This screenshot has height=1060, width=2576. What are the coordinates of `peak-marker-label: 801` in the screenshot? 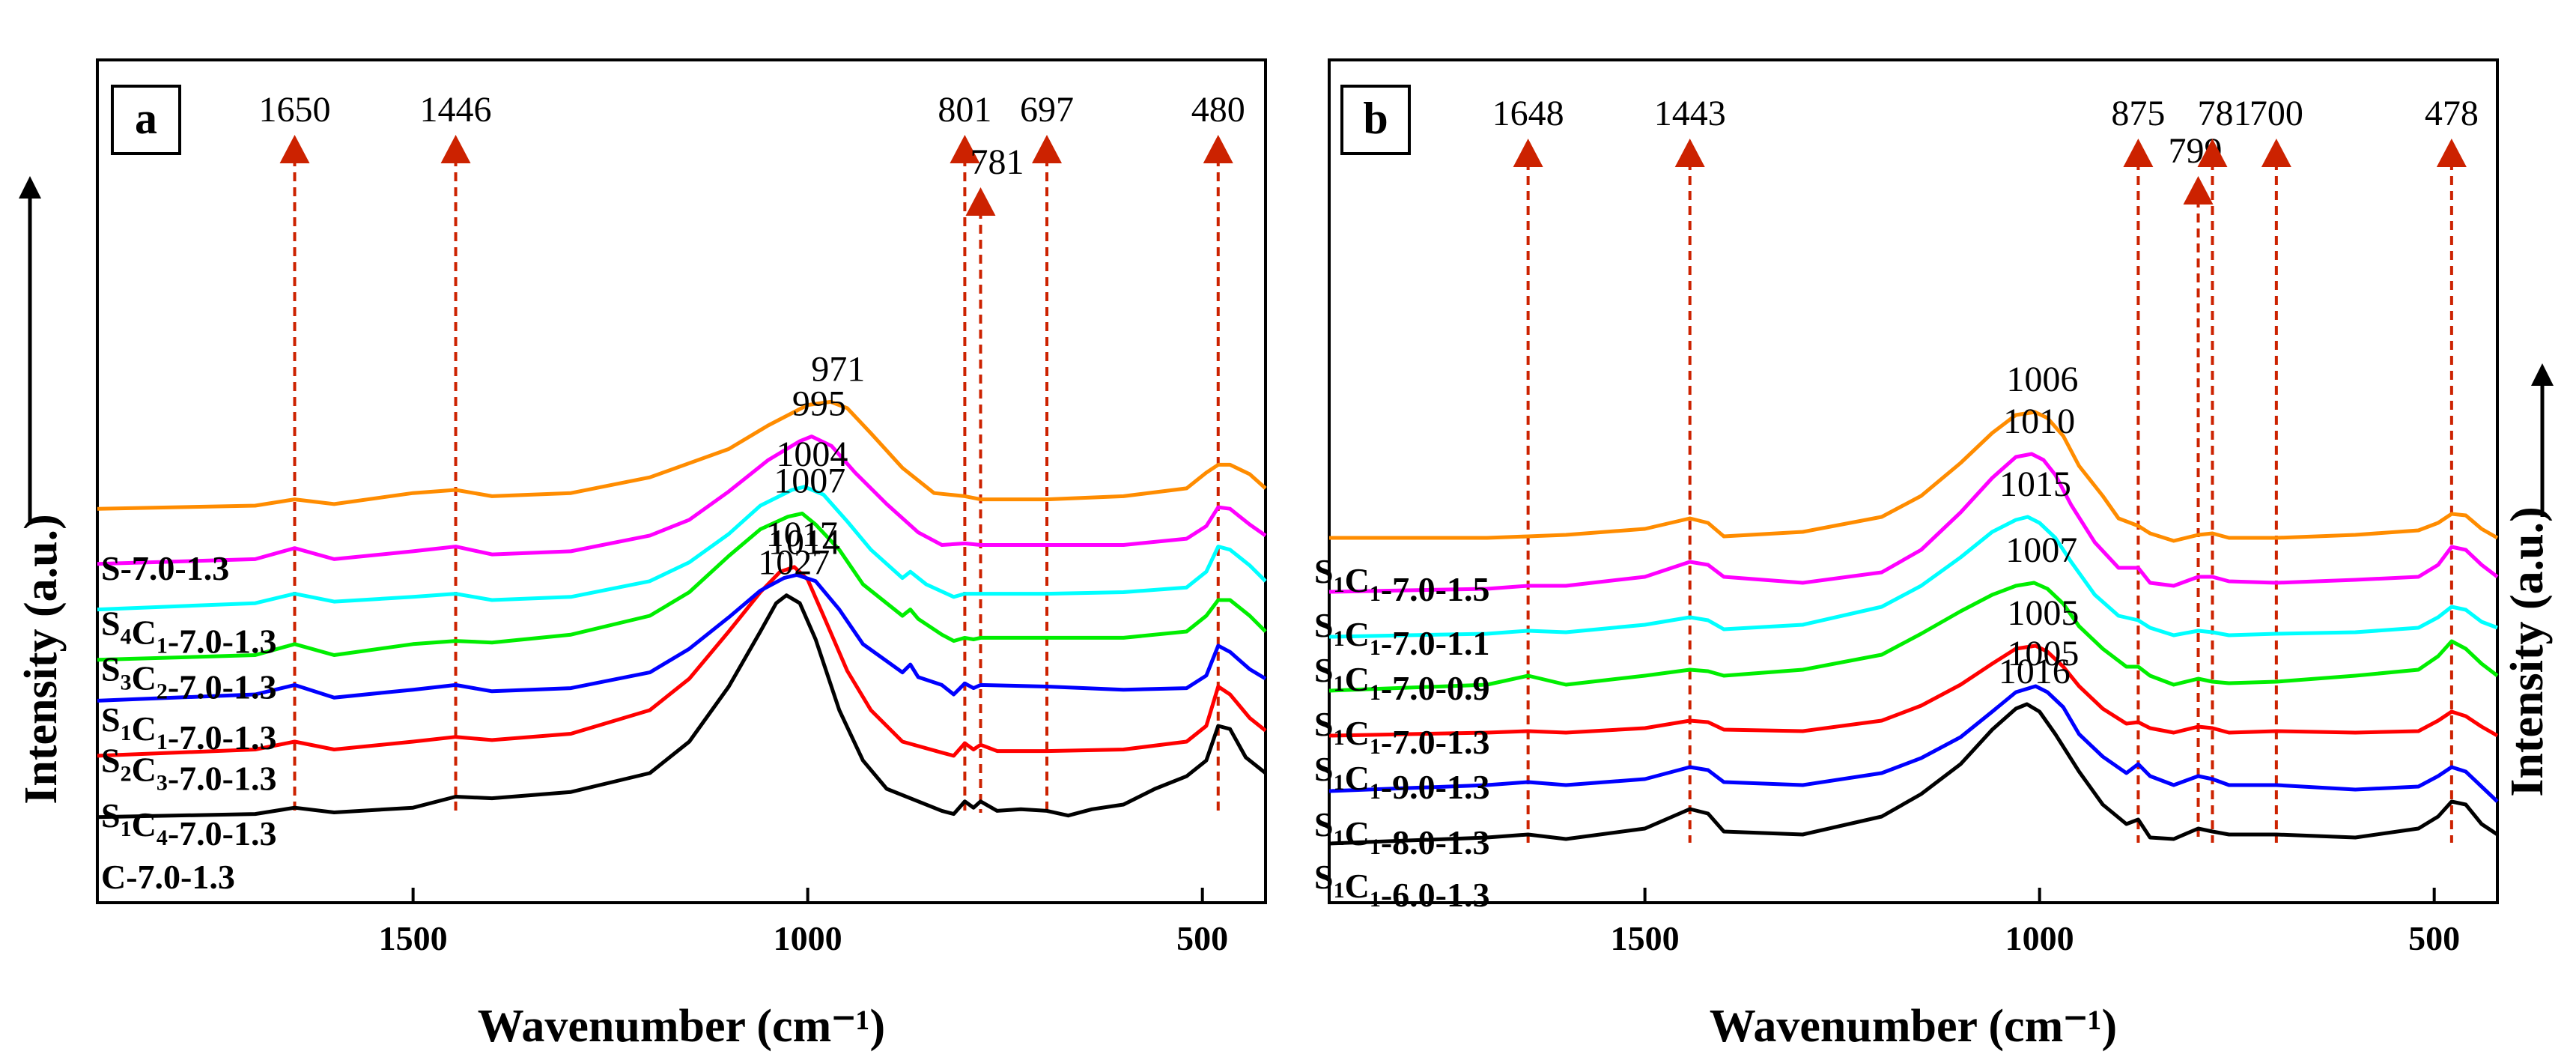 It's located at (964, 110).